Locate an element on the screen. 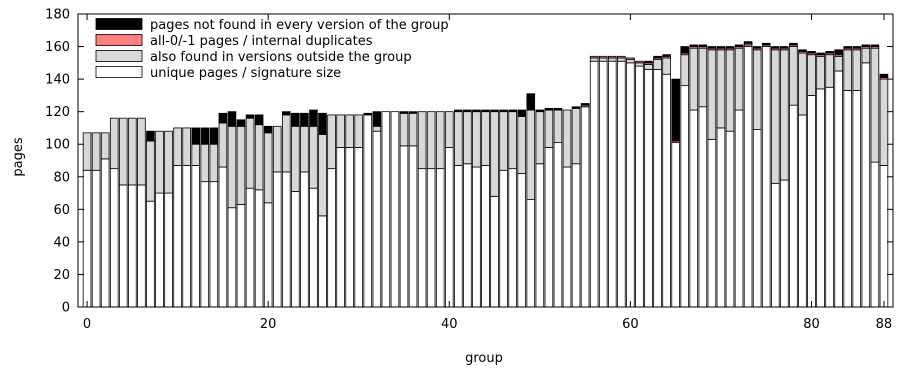 The image size is (898, 373). x-tick-label-40: 40 is located at coordinates (449, 324).